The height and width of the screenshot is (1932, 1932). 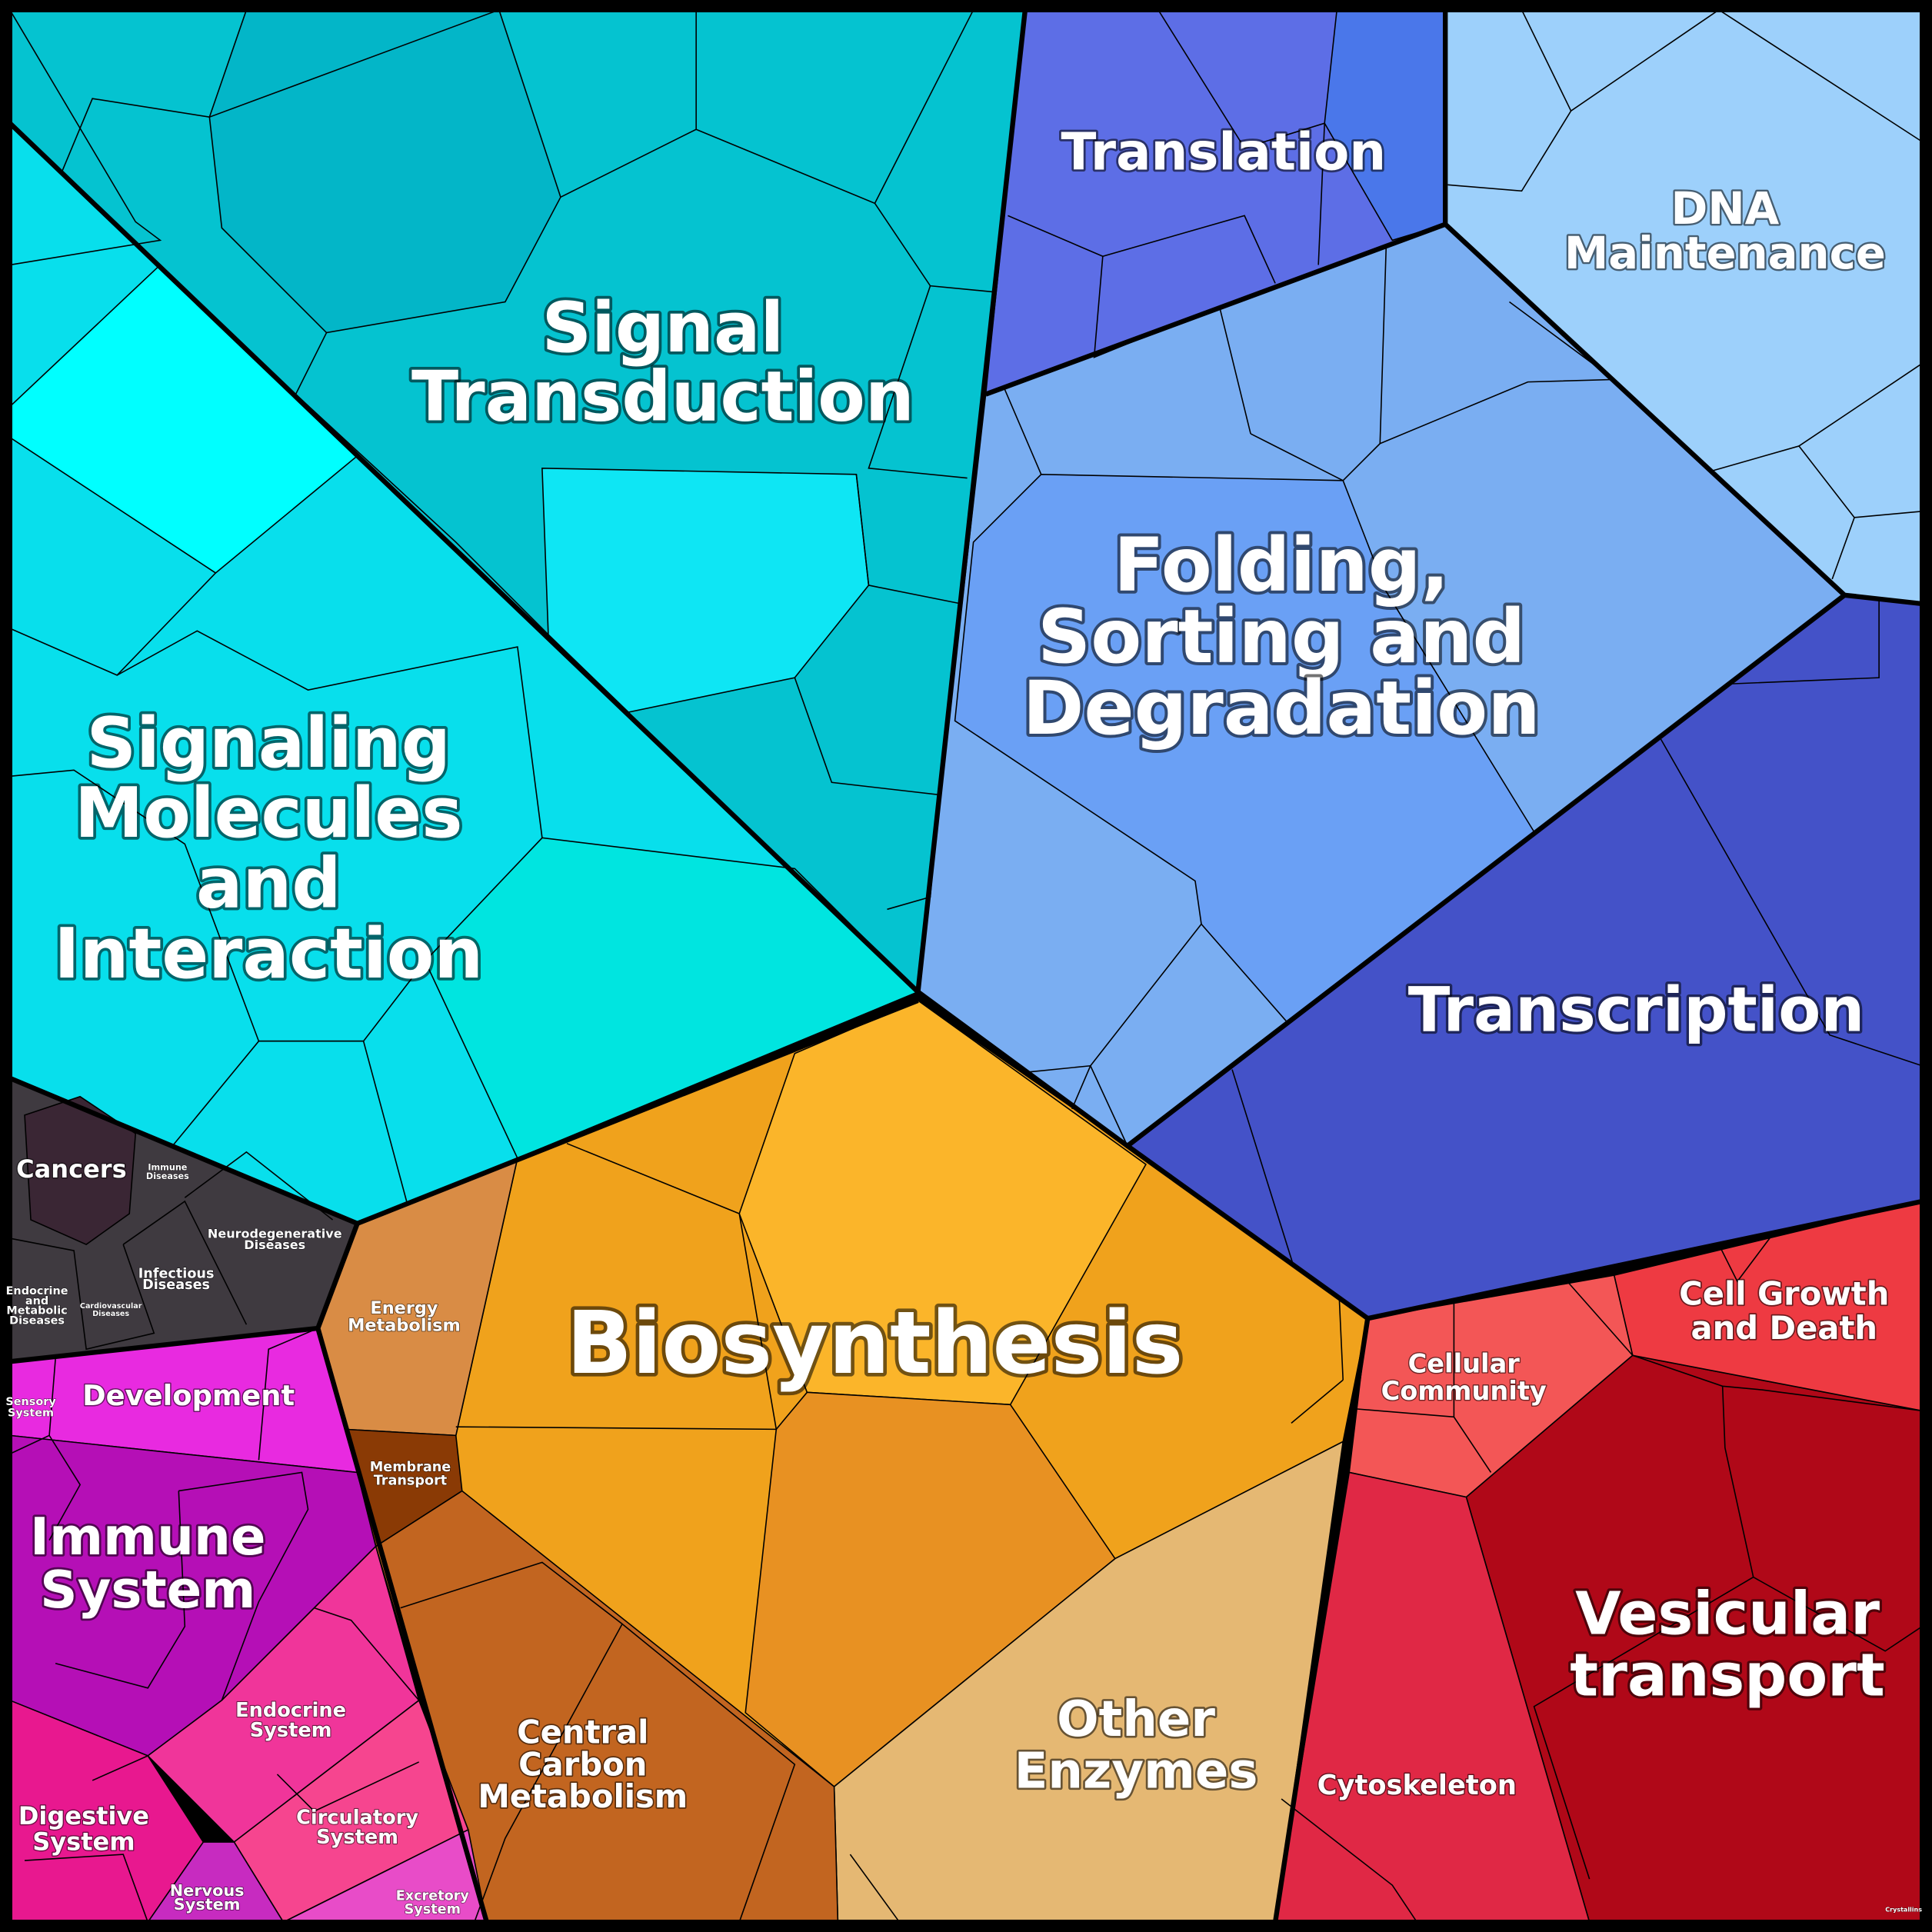 I want to click on region-label: Sensory, so click(x=30, y=1402).